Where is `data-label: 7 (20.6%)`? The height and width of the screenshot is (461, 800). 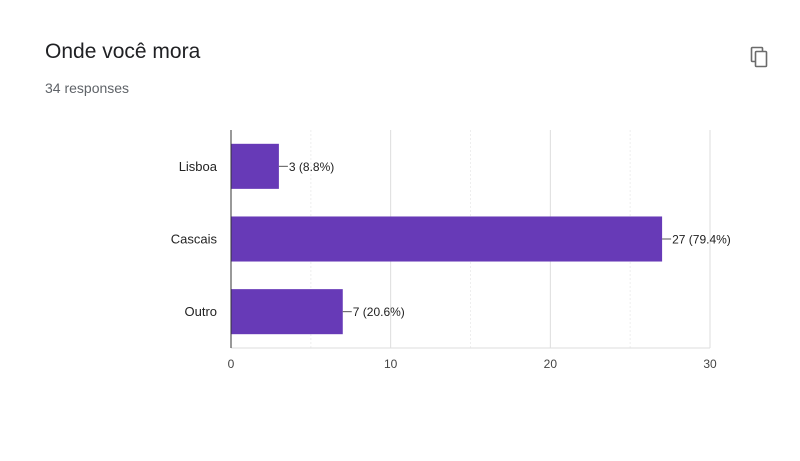 data-label: 7 (20.6%) is located at coordinates (379, 312).